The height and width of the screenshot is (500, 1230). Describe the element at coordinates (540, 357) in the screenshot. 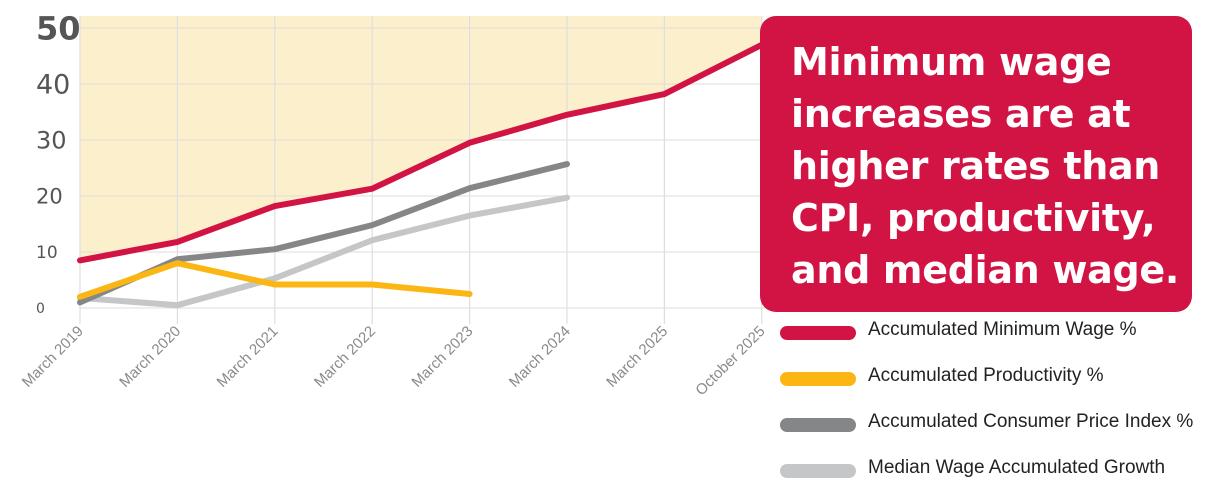

I see `x-tick-label: March 2024` at that location.